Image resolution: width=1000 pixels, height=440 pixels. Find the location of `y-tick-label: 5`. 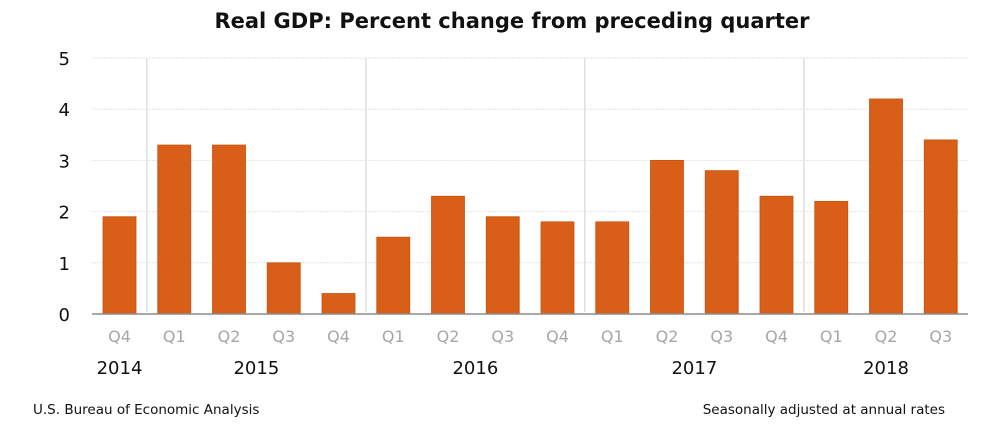

y-tick-label: 5 is located at coordinates (64, 59).